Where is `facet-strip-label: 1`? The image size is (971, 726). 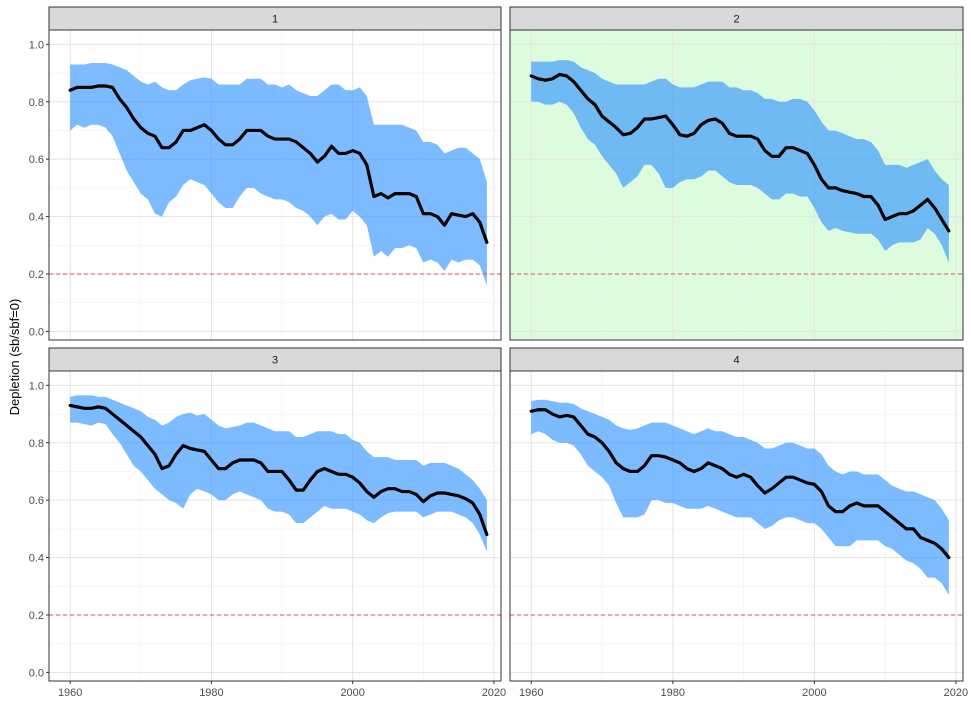
facet-strip-label: 1 is located at coordinates (275, 20).